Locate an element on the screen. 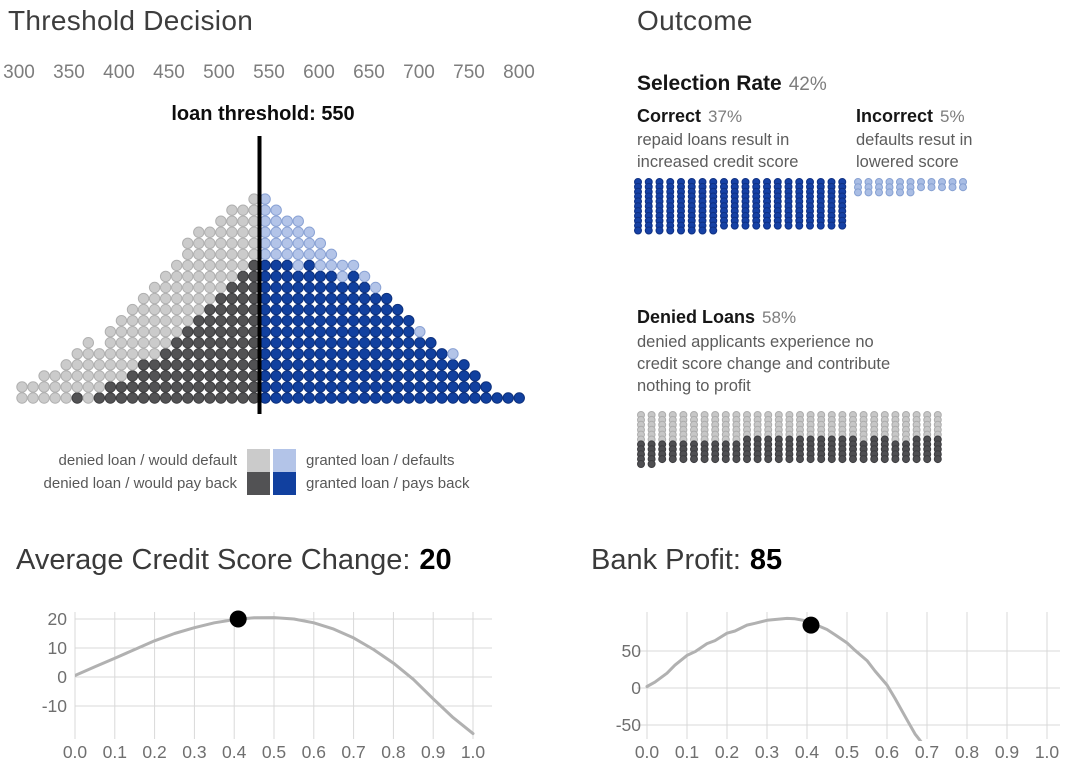 The width and height of the screenshot is (1080, 772). score-chart-title-text: Average Credit Score Change: is located at coordinates (213, 560).